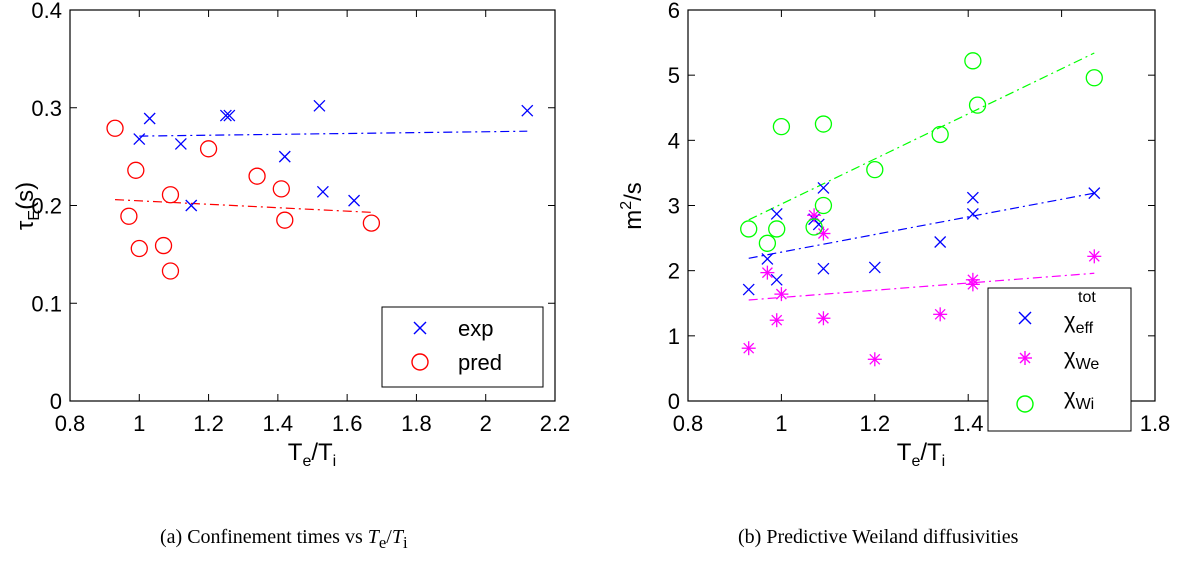 The image size is (1192, 564). Describe the element at coordinates (1025, 318) in the screenshot. I see `chart-b-legend-eff-icon` at that location.